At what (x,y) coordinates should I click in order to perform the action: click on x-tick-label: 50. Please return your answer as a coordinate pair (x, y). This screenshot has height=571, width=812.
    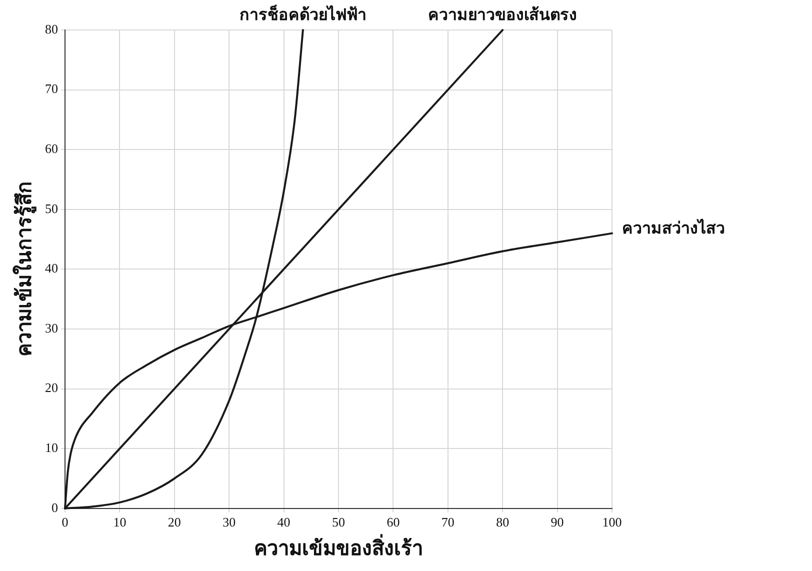
    Looking at the image, I should click on (338, 522).